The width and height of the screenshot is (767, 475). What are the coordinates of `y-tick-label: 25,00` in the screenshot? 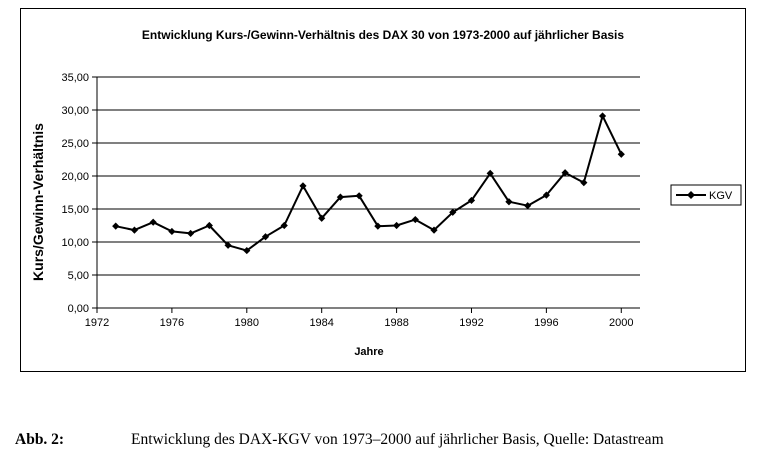 It's located at (75, 144).